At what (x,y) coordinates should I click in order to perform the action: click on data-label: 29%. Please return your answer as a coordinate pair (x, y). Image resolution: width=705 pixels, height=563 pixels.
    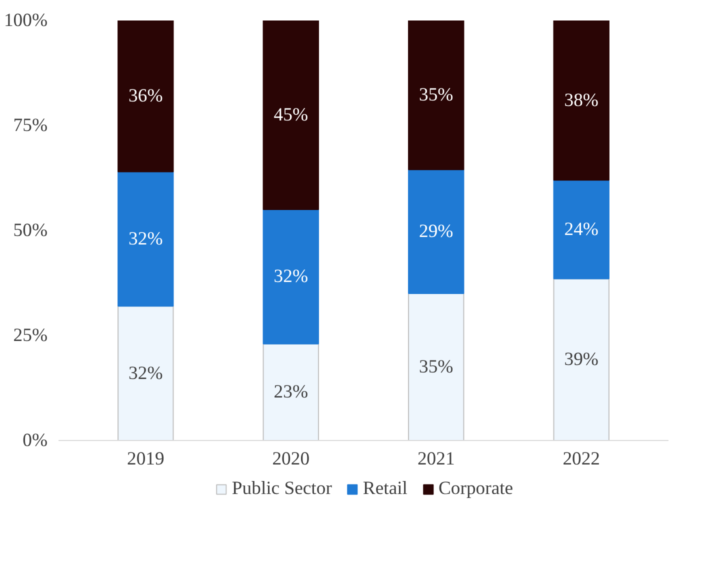
    Looking at the image, I should click on (436, 231).